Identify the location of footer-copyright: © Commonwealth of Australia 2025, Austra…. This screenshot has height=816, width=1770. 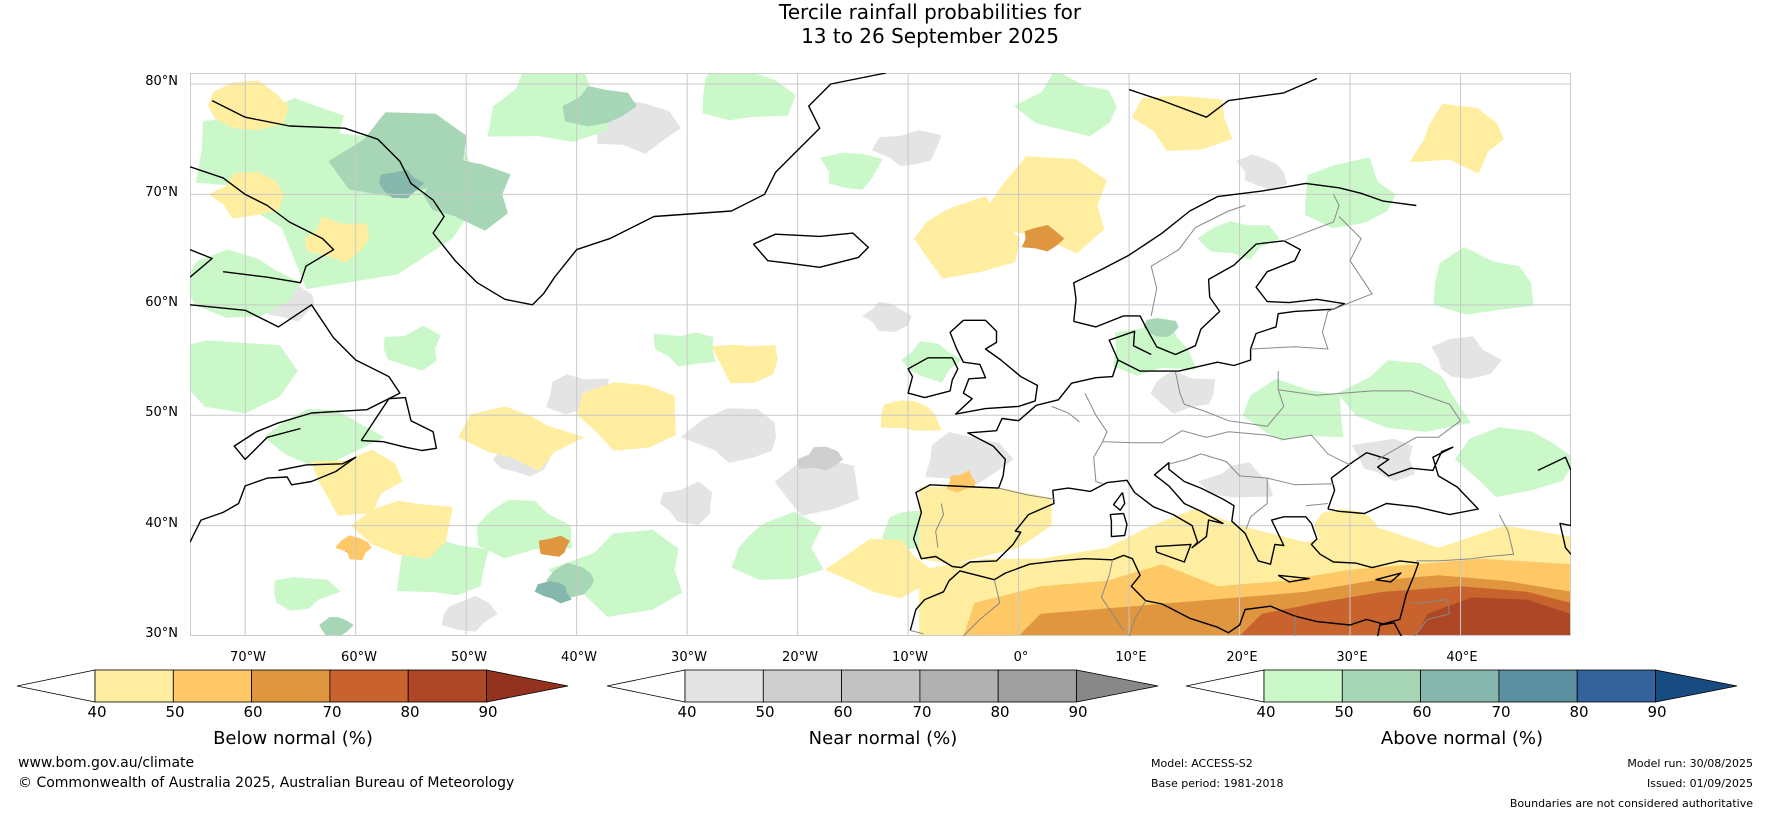
(266, 783).